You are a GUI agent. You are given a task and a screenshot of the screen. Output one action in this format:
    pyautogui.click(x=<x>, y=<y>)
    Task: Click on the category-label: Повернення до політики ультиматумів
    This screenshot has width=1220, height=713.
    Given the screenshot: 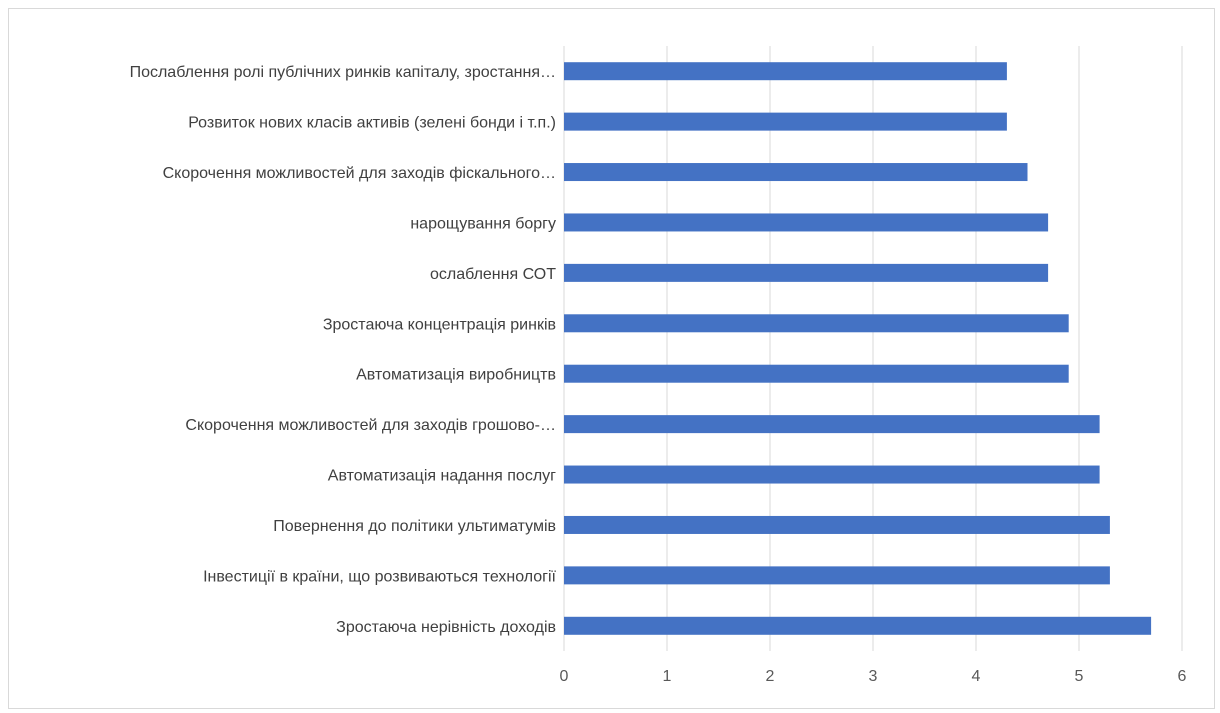 What is the action you would take?
    pyautogui.click(x=414, y=526)
    